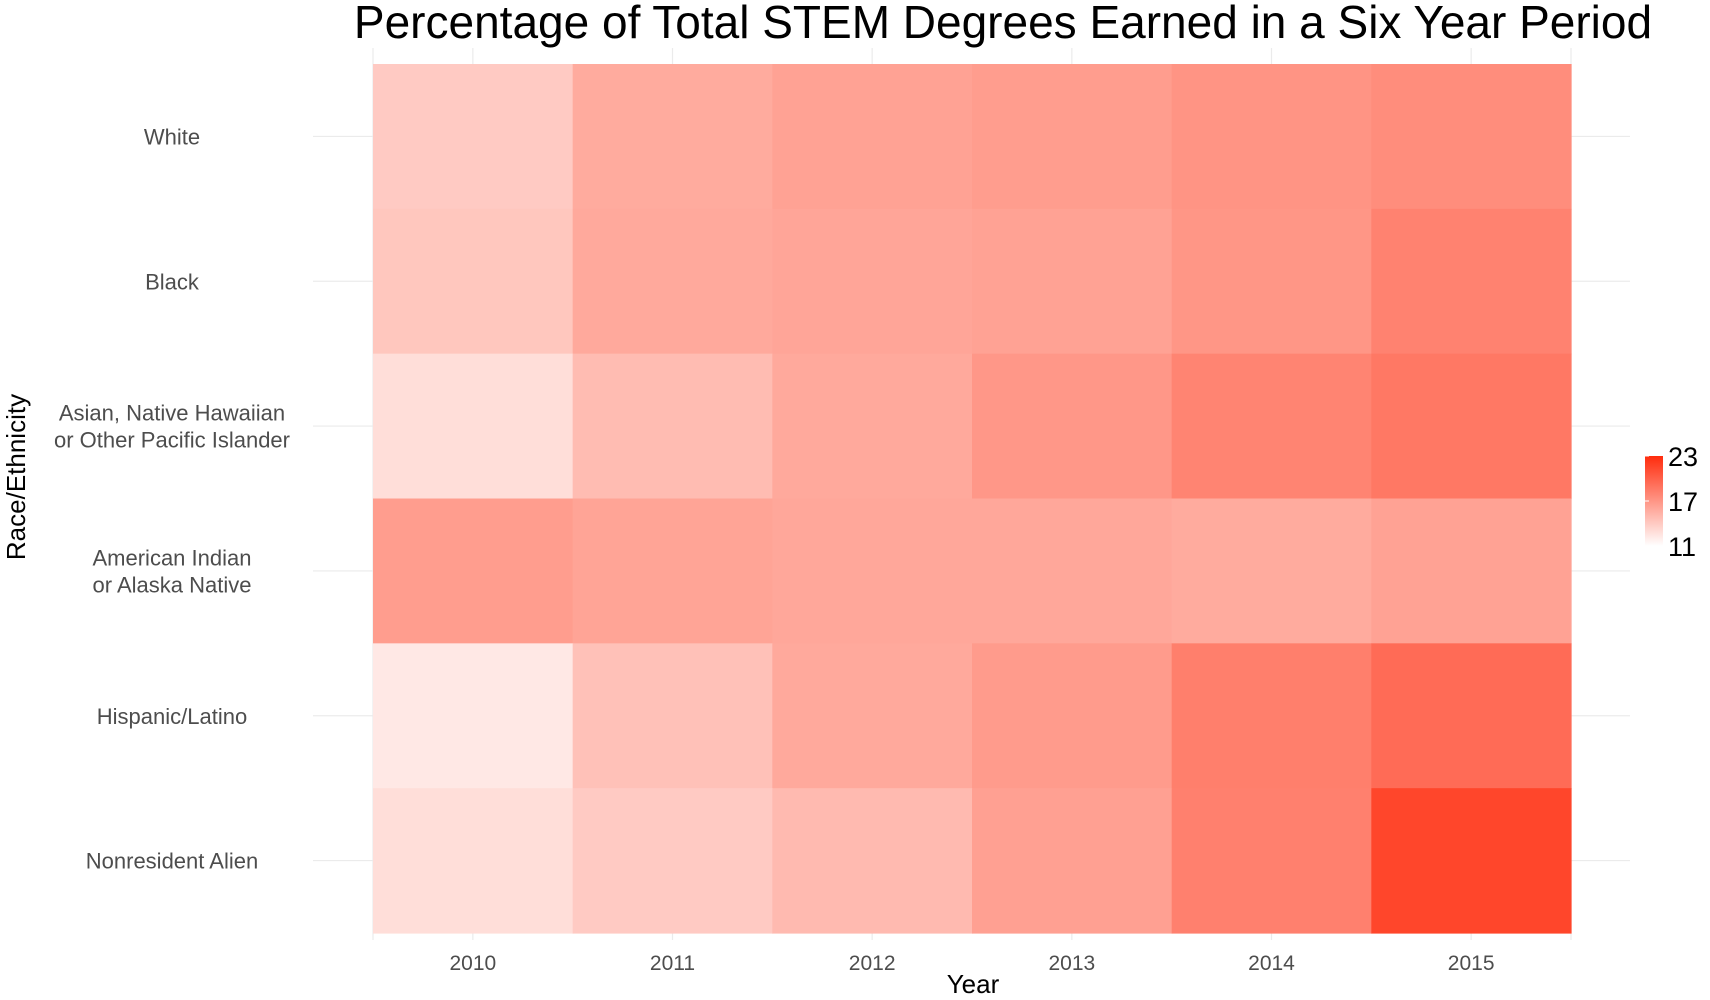 Image resolution: width=1710 pixels, height=1000 pixels. I want to click on legend-color-bar, so click(1654, 501).